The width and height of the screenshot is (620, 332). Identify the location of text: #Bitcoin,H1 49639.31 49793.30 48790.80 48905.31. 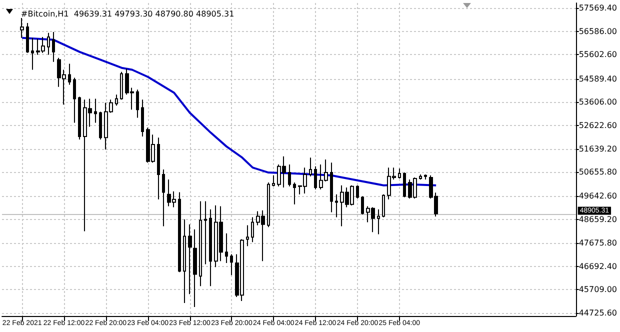
(127, 14).